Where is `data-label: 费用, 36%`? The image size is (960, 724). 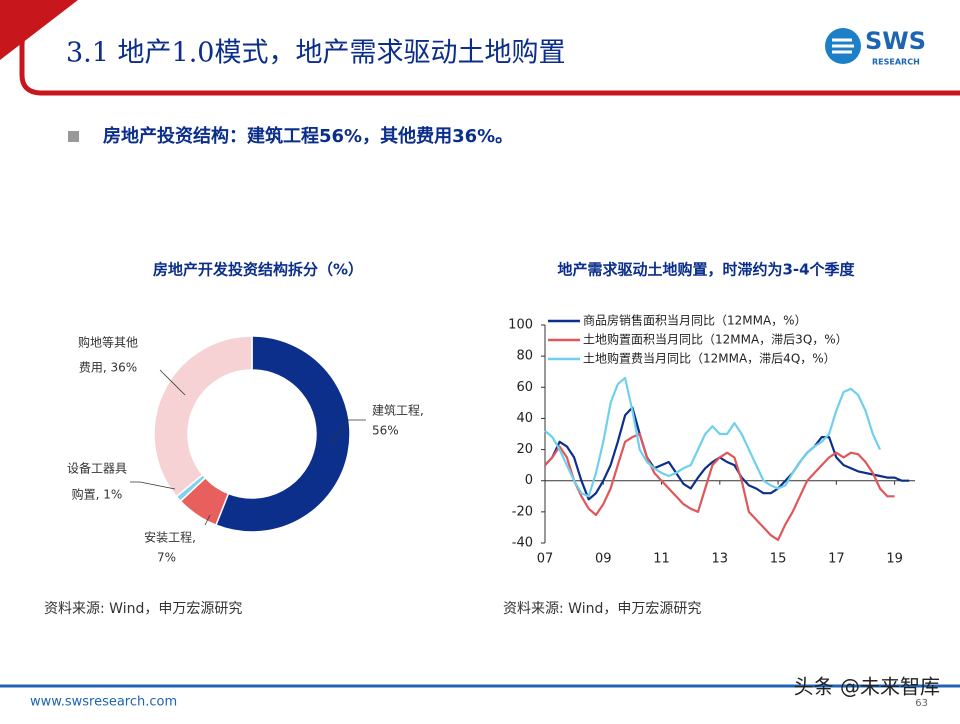
data-label: 费用, 36% is located at coordinates (108, 368).